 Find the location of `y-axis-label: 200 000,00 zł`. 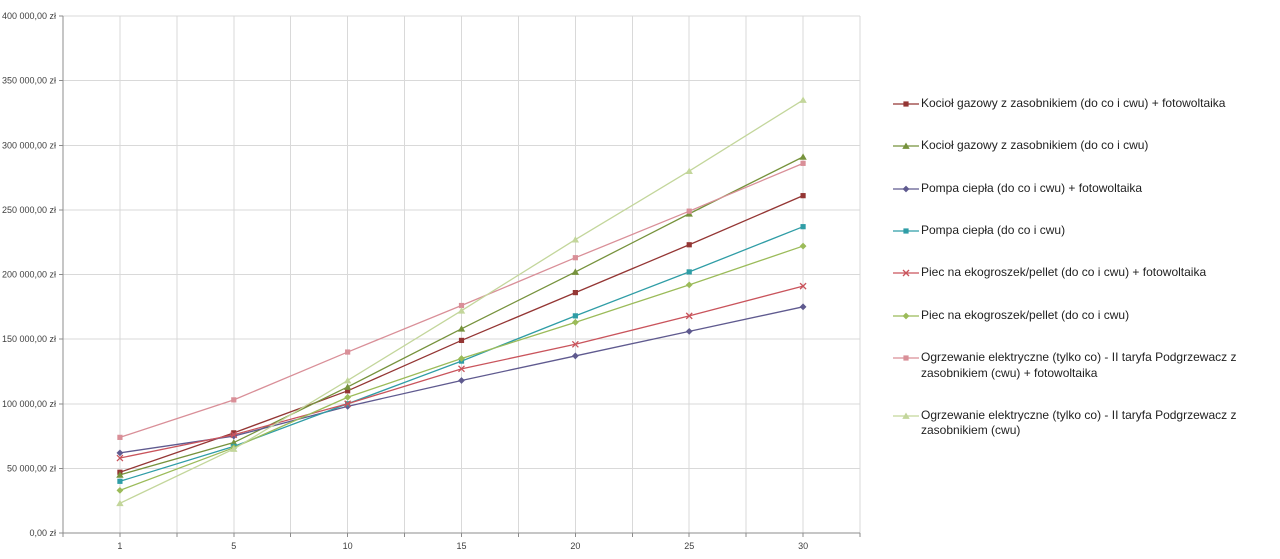

y-axis-label: 200 000,00 zł is located at coordinates (29, 275).